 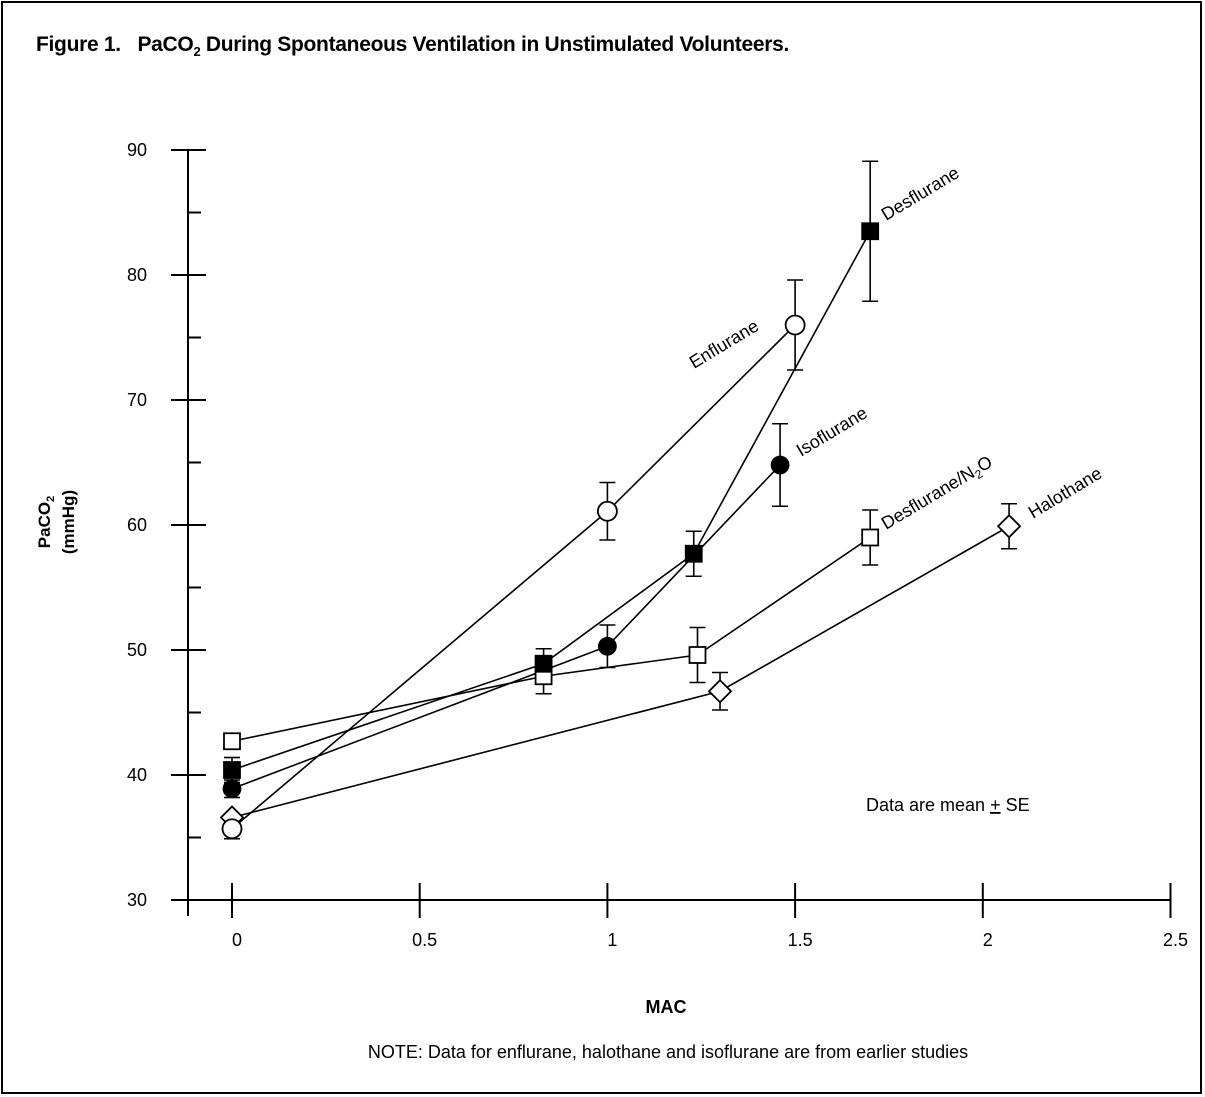 What do you see at coordinates (137, 400) in the screenshot?
I see `y-tick-label: 70` at bounding box center [137, 400].